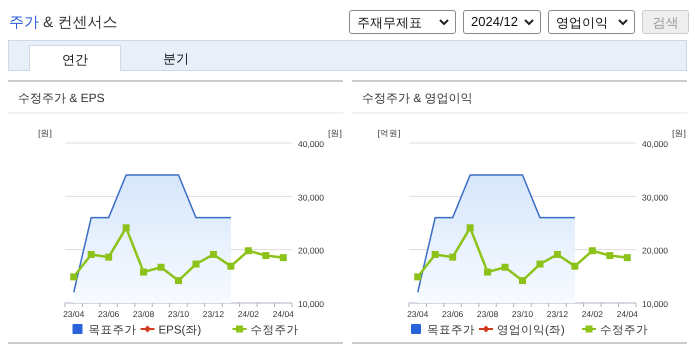 The width and height of the screenshot is (695, 349). I want to click on text: 영업이익, so click(582, 23).